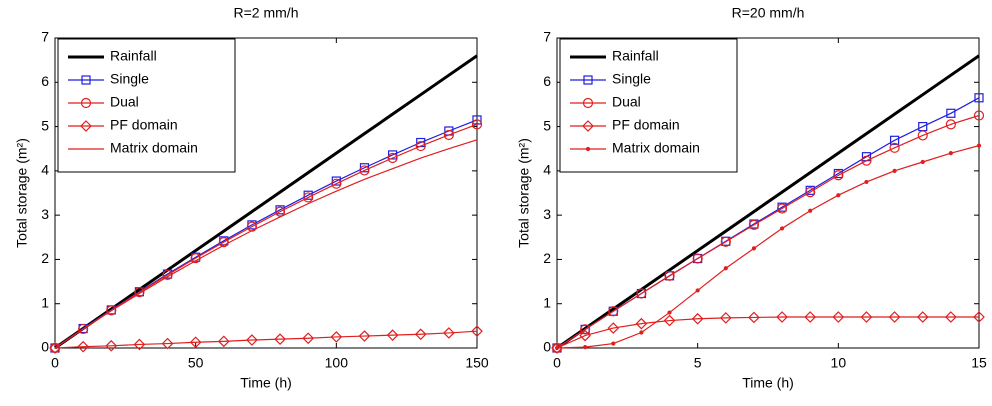 Image resolution: width=992 pixels, height=406 pixels. What do you see at coordinates (266, 13) in the screenshot?
I see `chart-title: R=2 mm/h` at bounding box center [266, 13].